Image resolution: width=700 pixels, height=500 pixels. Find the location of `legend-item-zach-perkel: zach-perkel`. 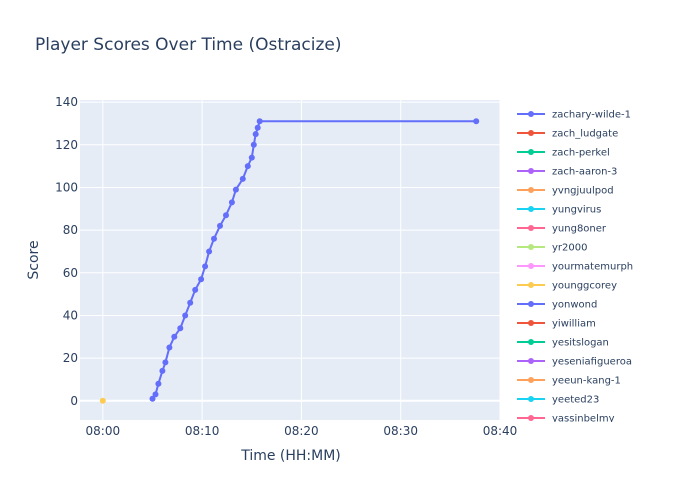

legend-item-zach-perkel: zach-perkel is located at coordinates (563, 153).